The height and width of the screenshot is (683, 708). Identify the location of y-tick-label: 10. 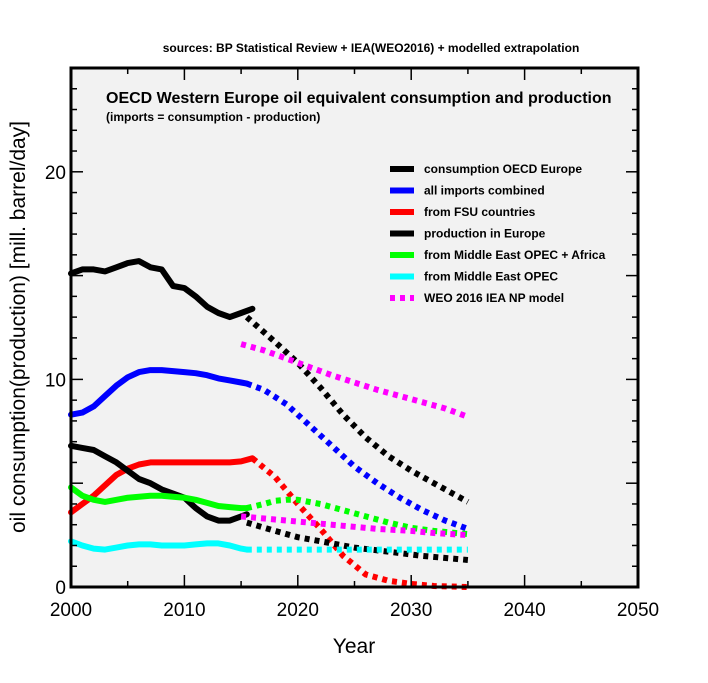
(55, 380).